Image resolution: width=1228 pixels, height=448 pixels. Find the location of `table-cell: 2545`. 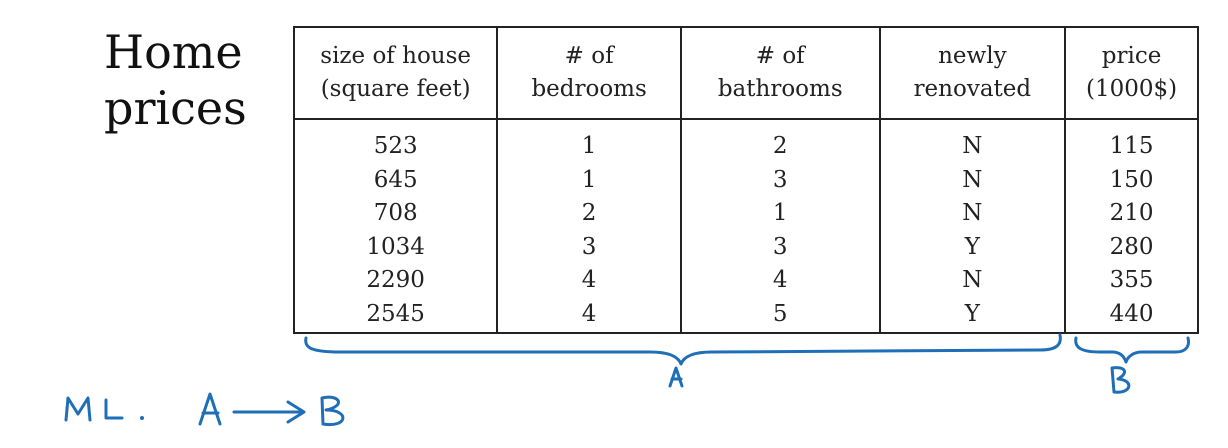

table-cell: 2545 is located at coordinates (395, 313).